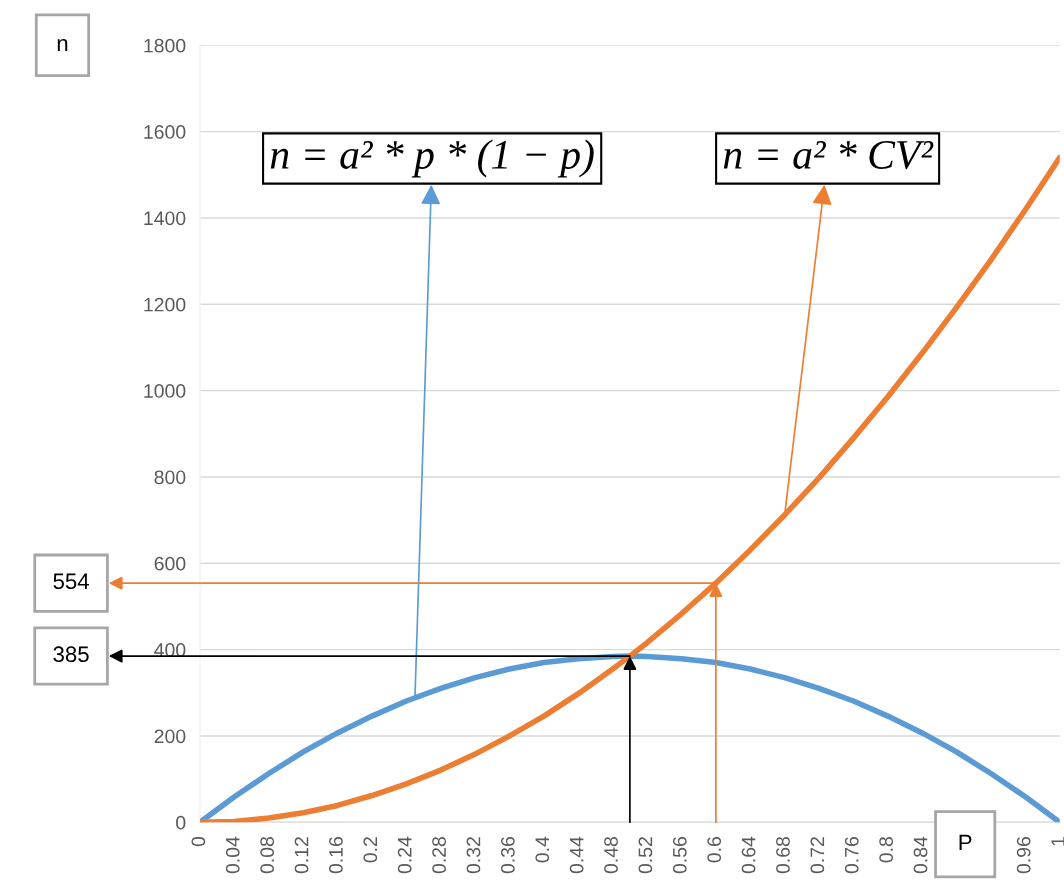 Image resolution: width=1064 pixels, height=888 pixels. Describe the element at coordinates (965, 842) in the screenshot. I see `x-axis-title: P` at that location.